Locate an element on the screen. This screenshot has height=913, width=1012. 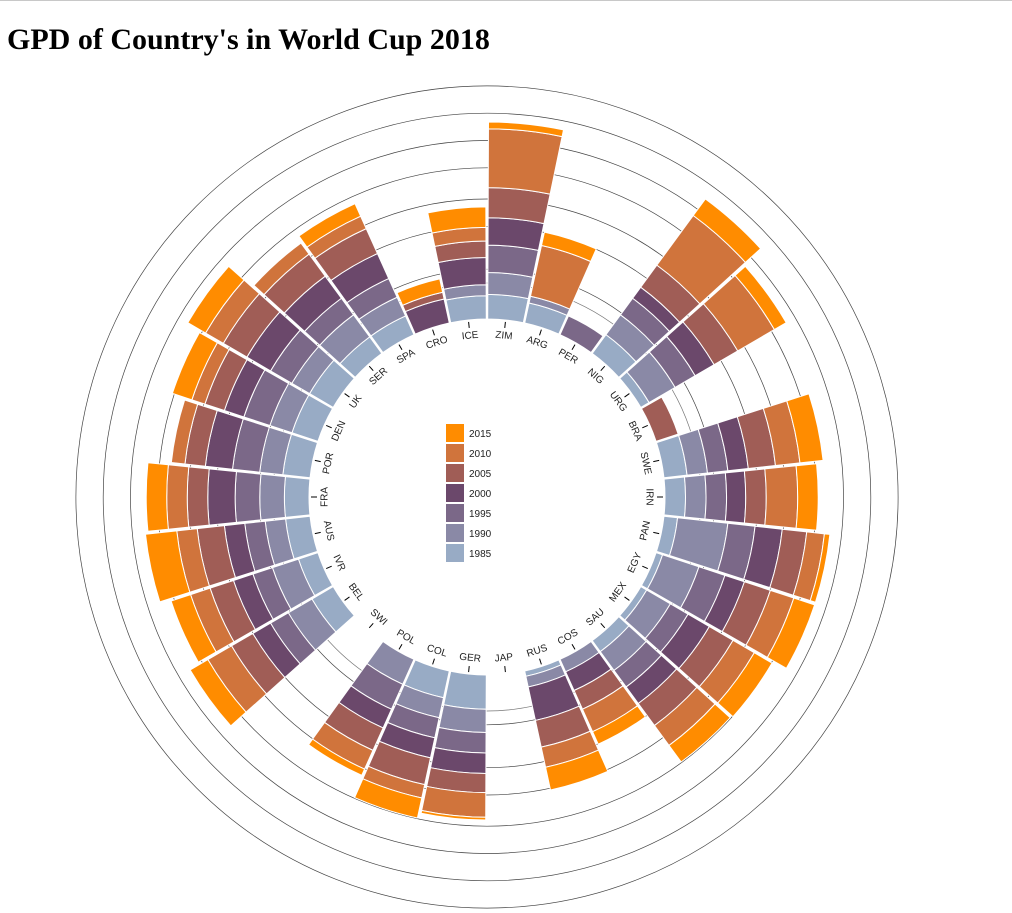
bar-segment-aus-2015 is located at coordinates (167, 566).